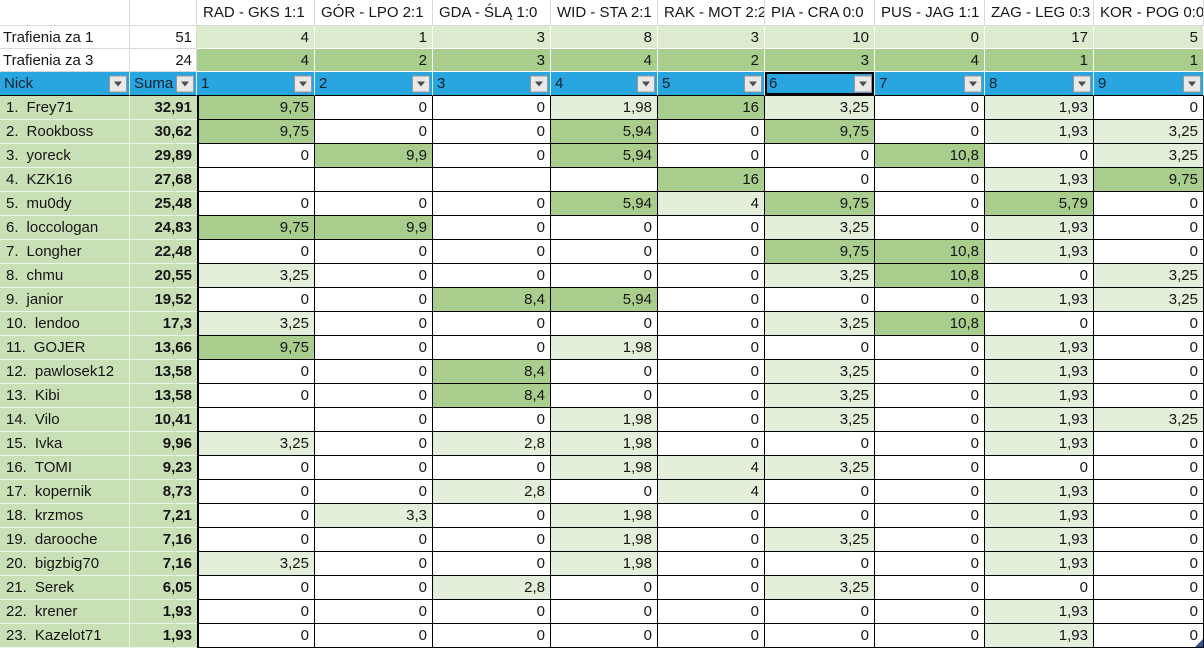 The height and width of the screenshot is (649, 1204). I want to click on match-header-cell: GDA - ŚLĄ 1:0, so click(492, 13).